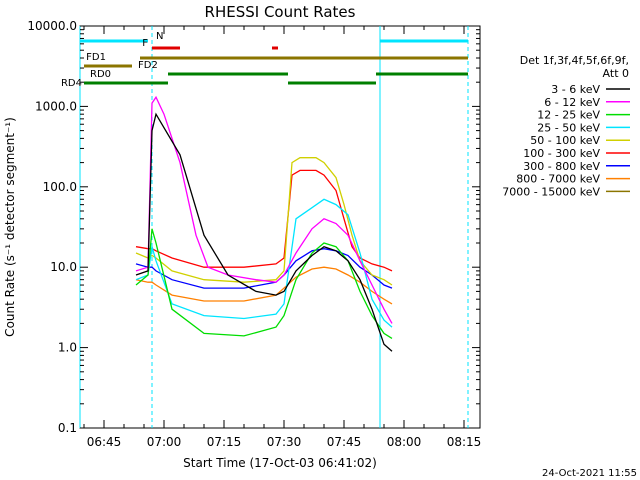 The image size is (640, 480). What do you see at coordinates (572, 102) in the screenshot?
I see `legend-label: 6 - 12 keV` at bounding box center [572, 102].